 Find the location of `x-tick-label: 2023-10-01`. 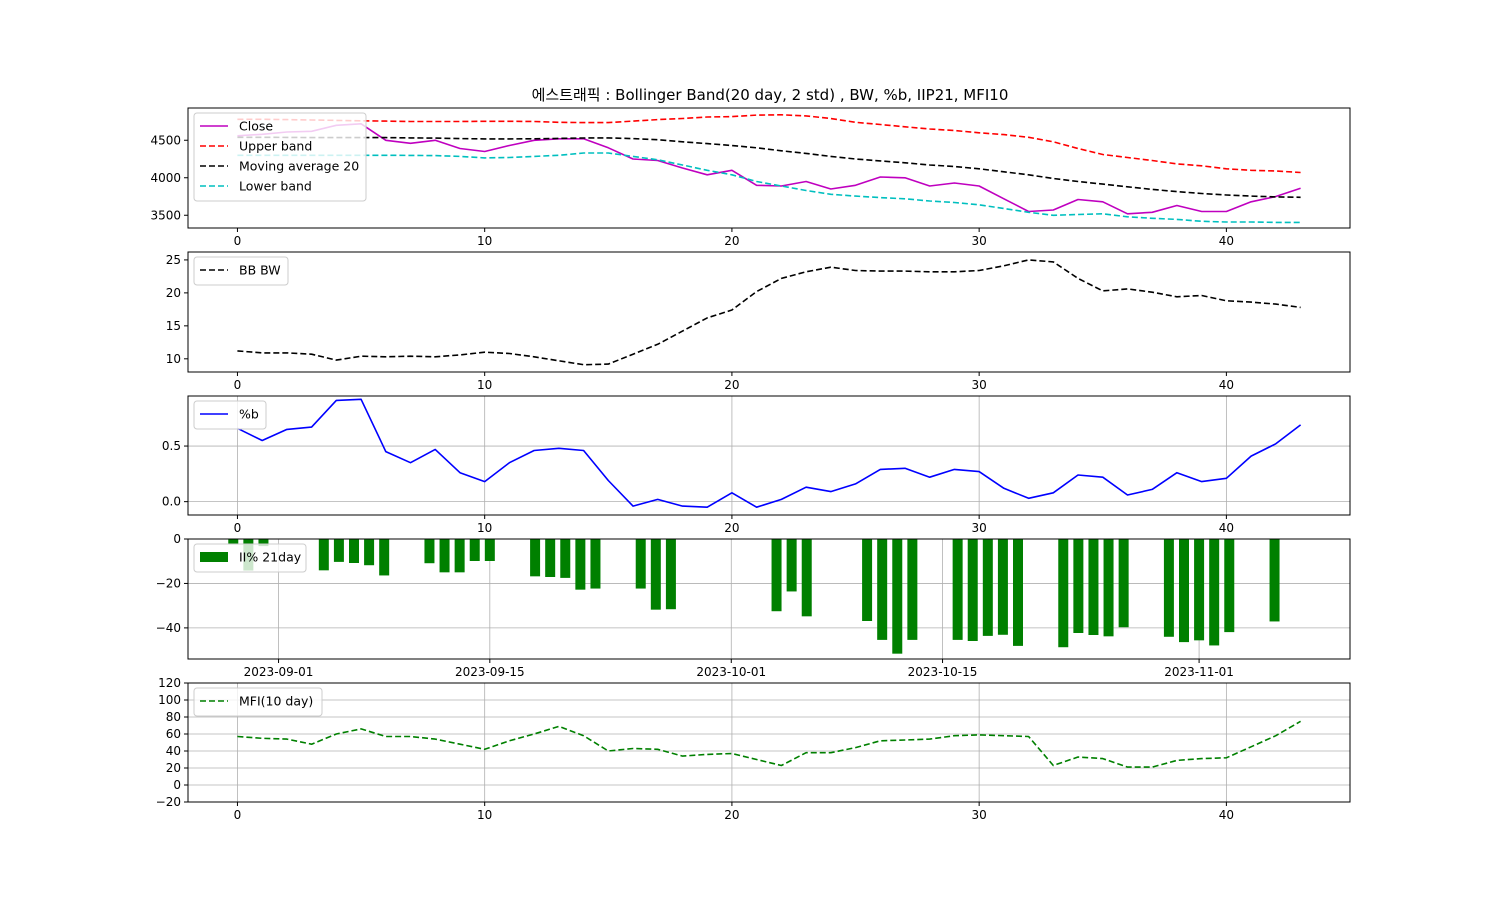

x-tick-label: 2023-10-01 is located at coordinates (731, 672).